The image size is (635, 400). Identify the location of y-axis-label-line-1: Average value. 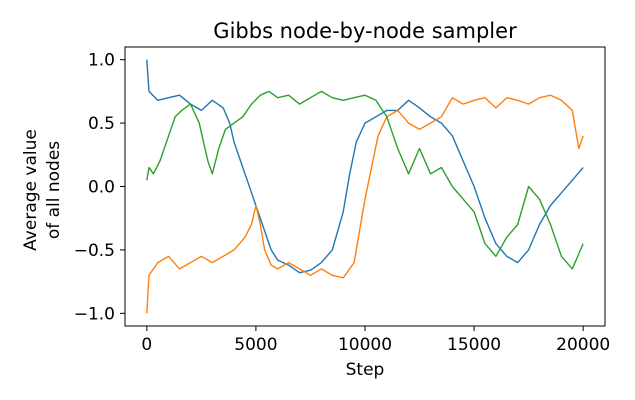
(31, 190).